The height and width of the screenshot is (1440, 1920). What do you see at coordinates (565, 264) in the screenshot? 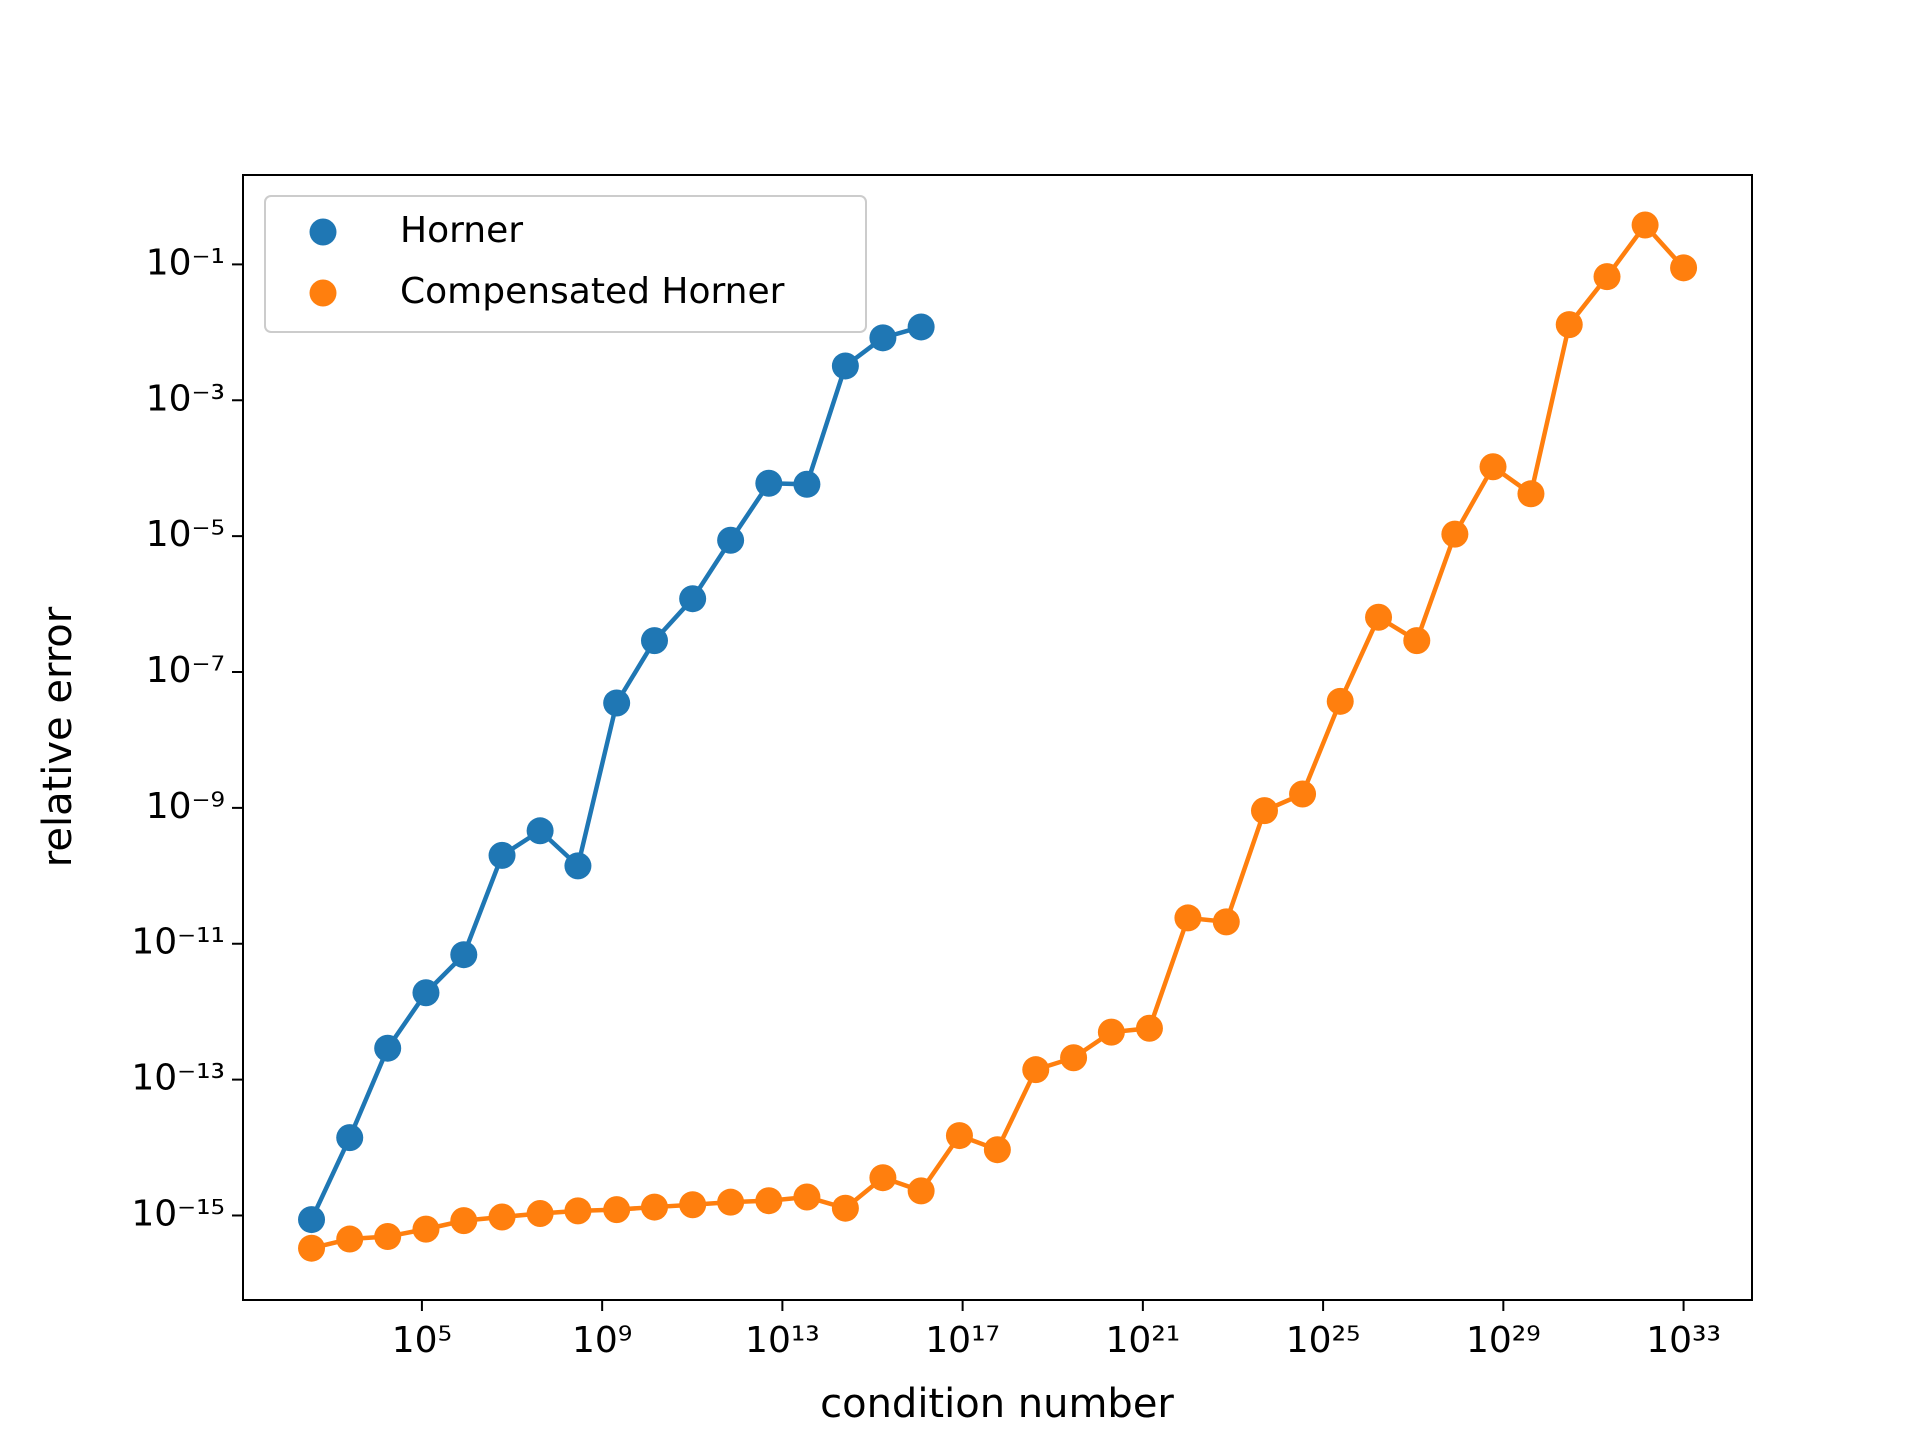
I see `legend-box` at bounding box center [565, 264].